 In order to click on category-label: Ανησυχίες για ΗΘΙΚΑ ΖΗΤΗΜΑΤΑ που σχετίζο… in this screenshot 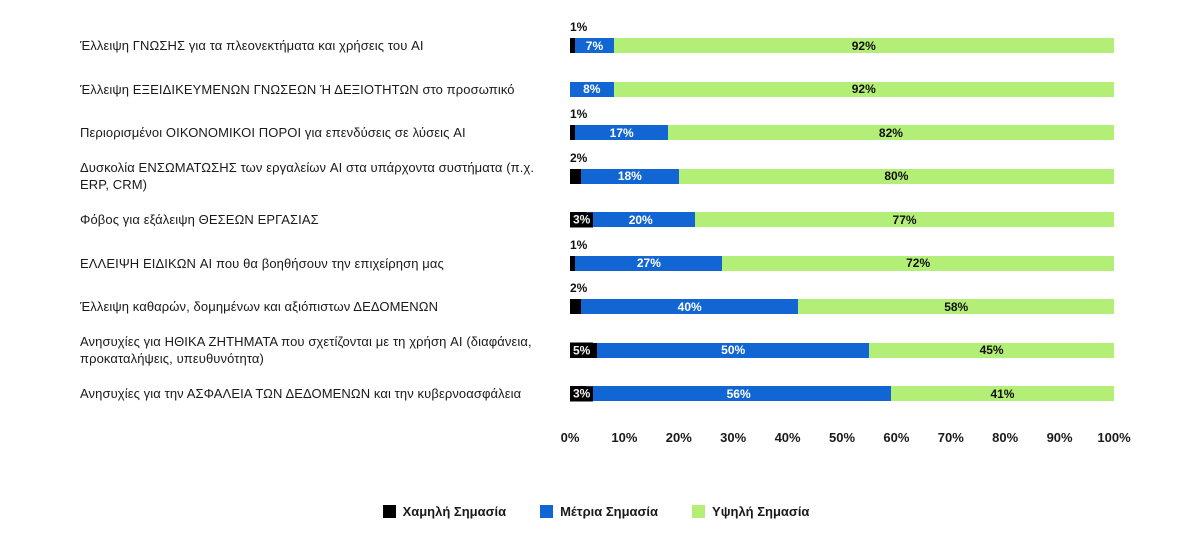, I will do `click(306, 350)`.